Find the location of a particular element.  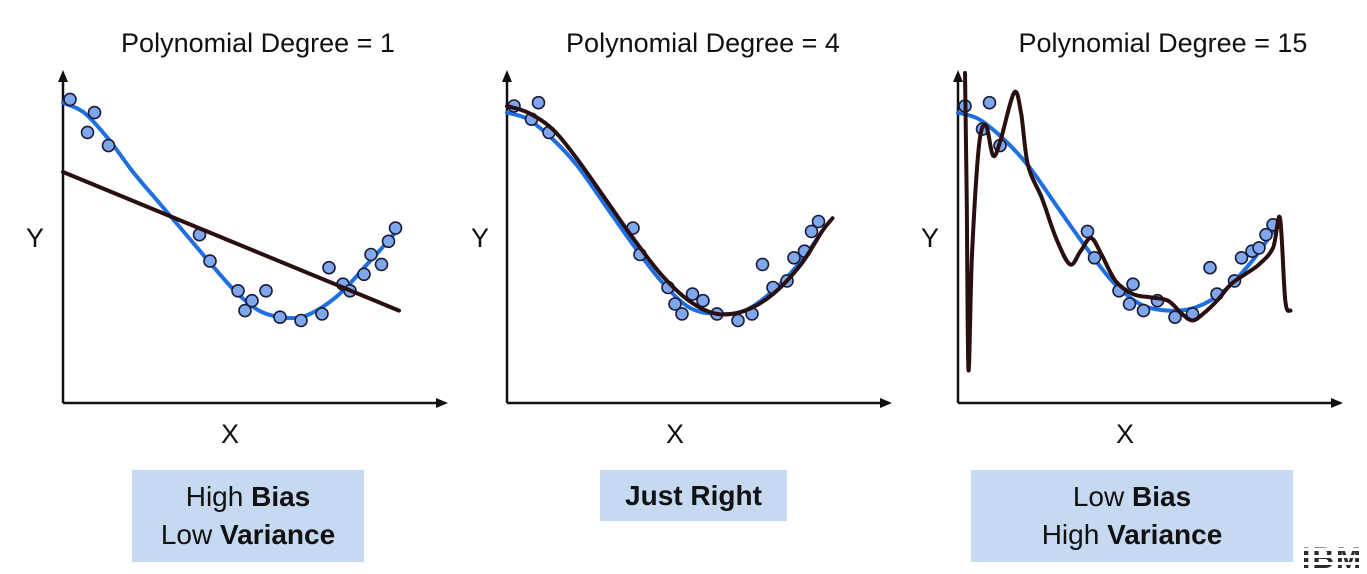

caption-line-2: Low Variance is located at coordinates (248, 535).